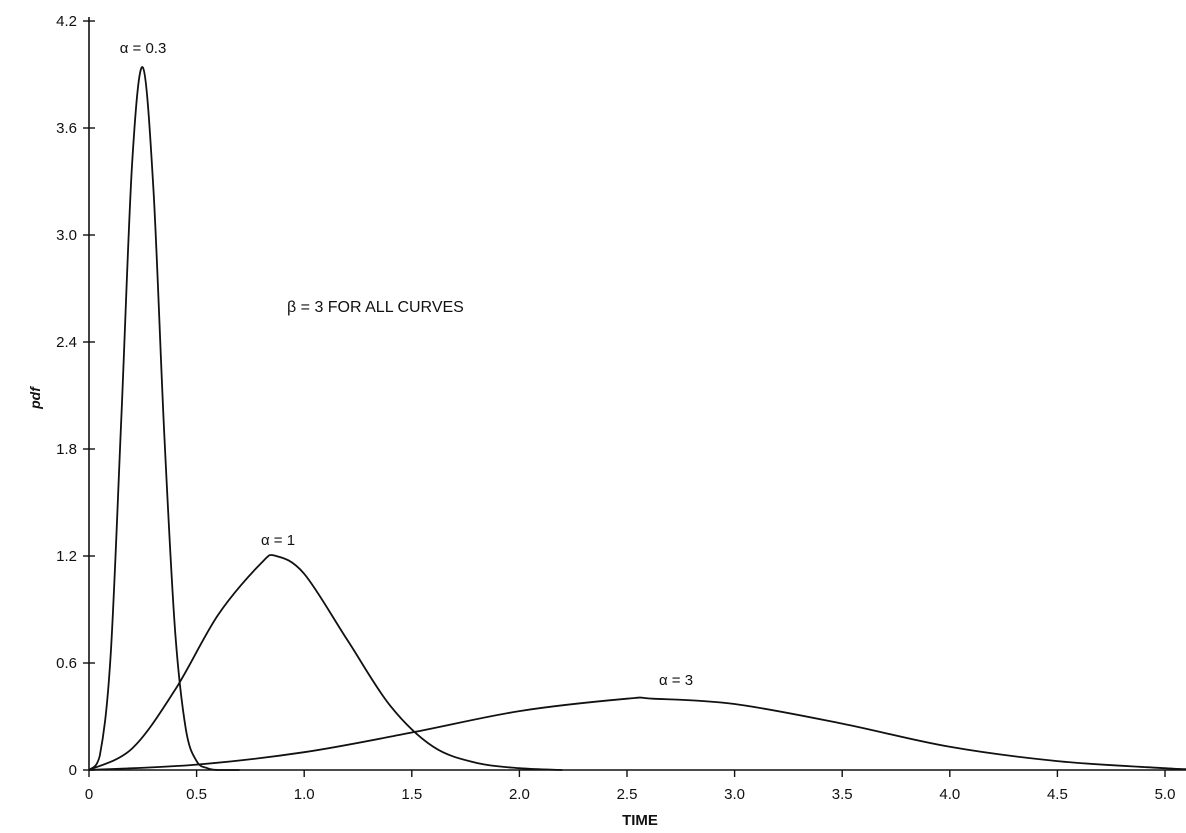 This screenshot has height=833, width=1186. I want to click on series-label-alpha-3: α = 3, so click(676, 680).